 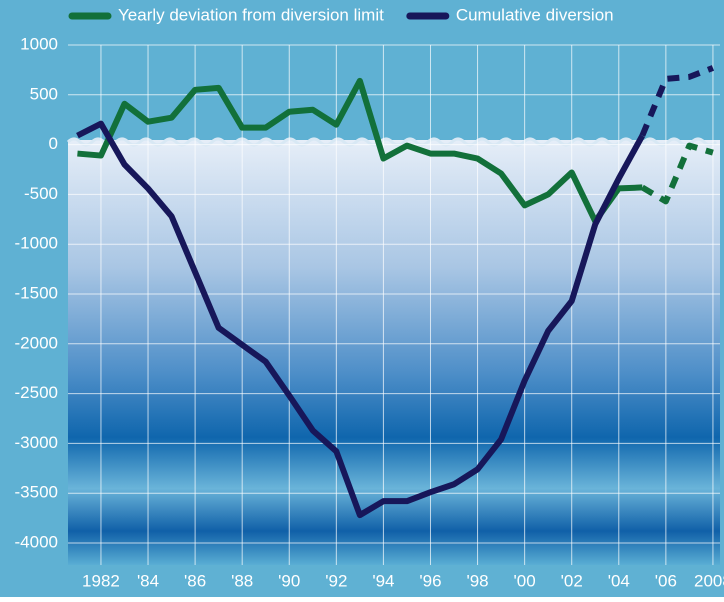 I want to click on x-tick-label: '02, so click(x=572, y=580).